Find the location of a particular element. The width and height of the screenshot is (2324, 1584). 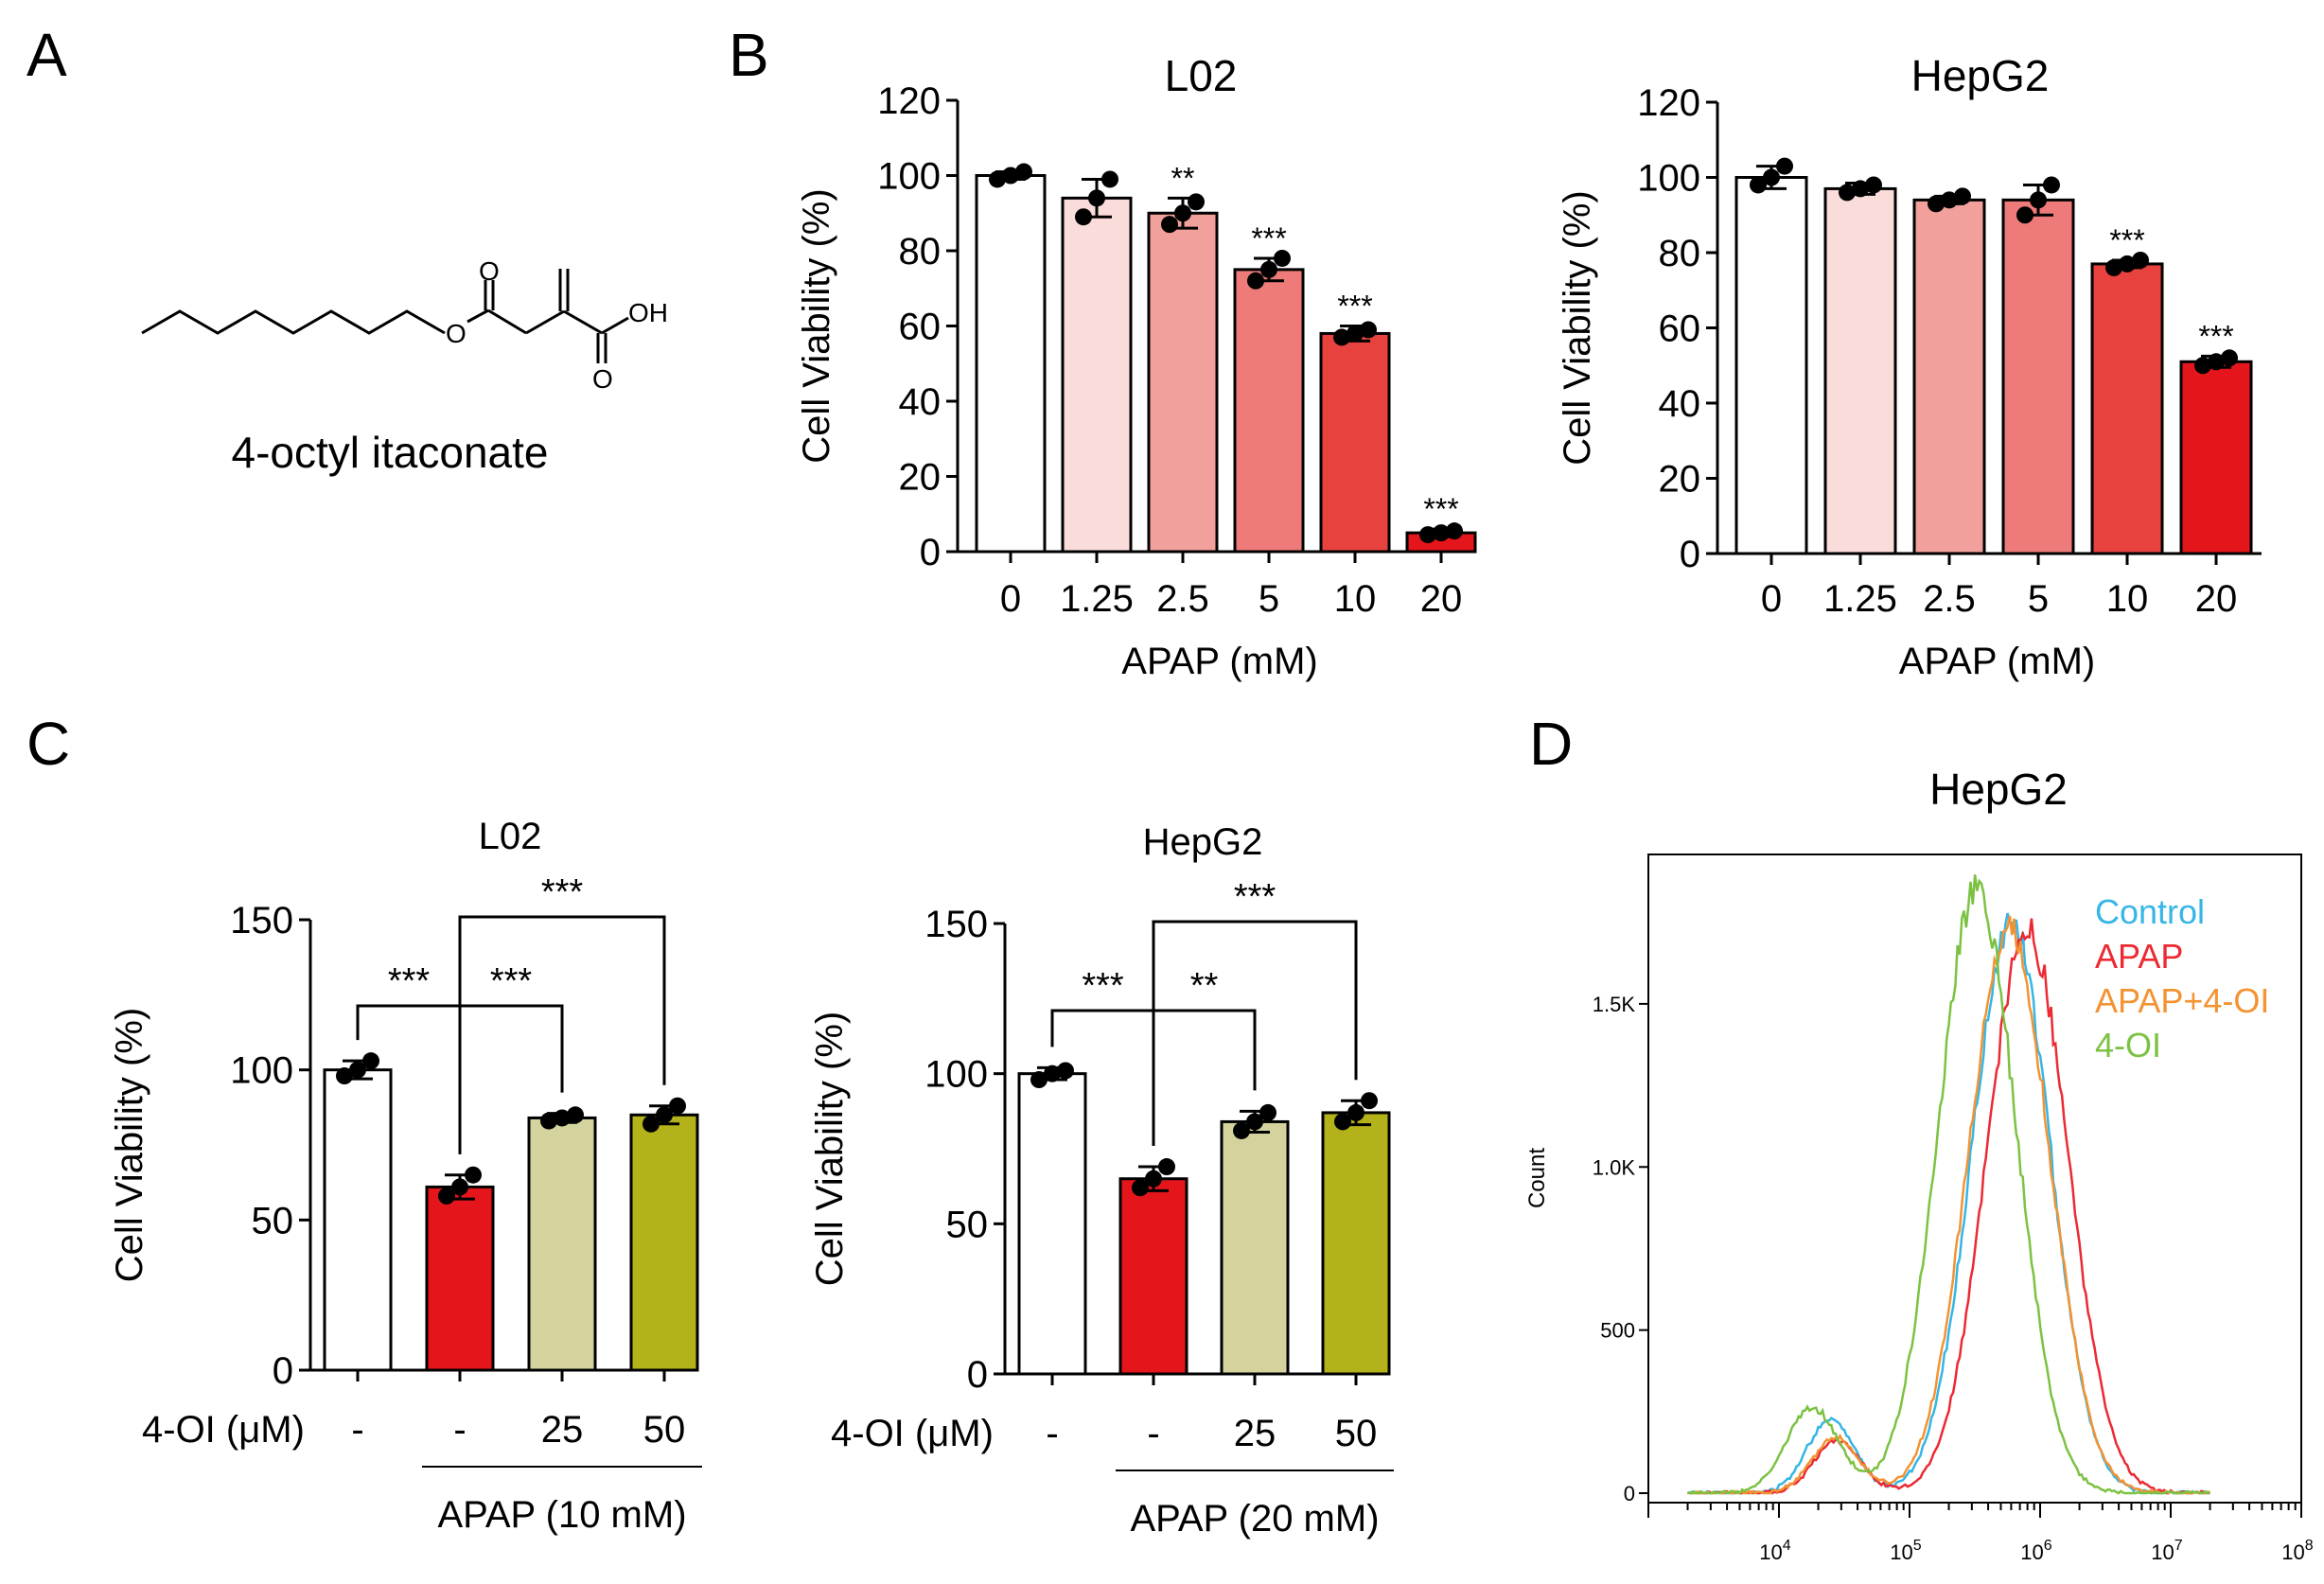

x-axis-label: APAP (mM) is located at coordinates (1219, 662).